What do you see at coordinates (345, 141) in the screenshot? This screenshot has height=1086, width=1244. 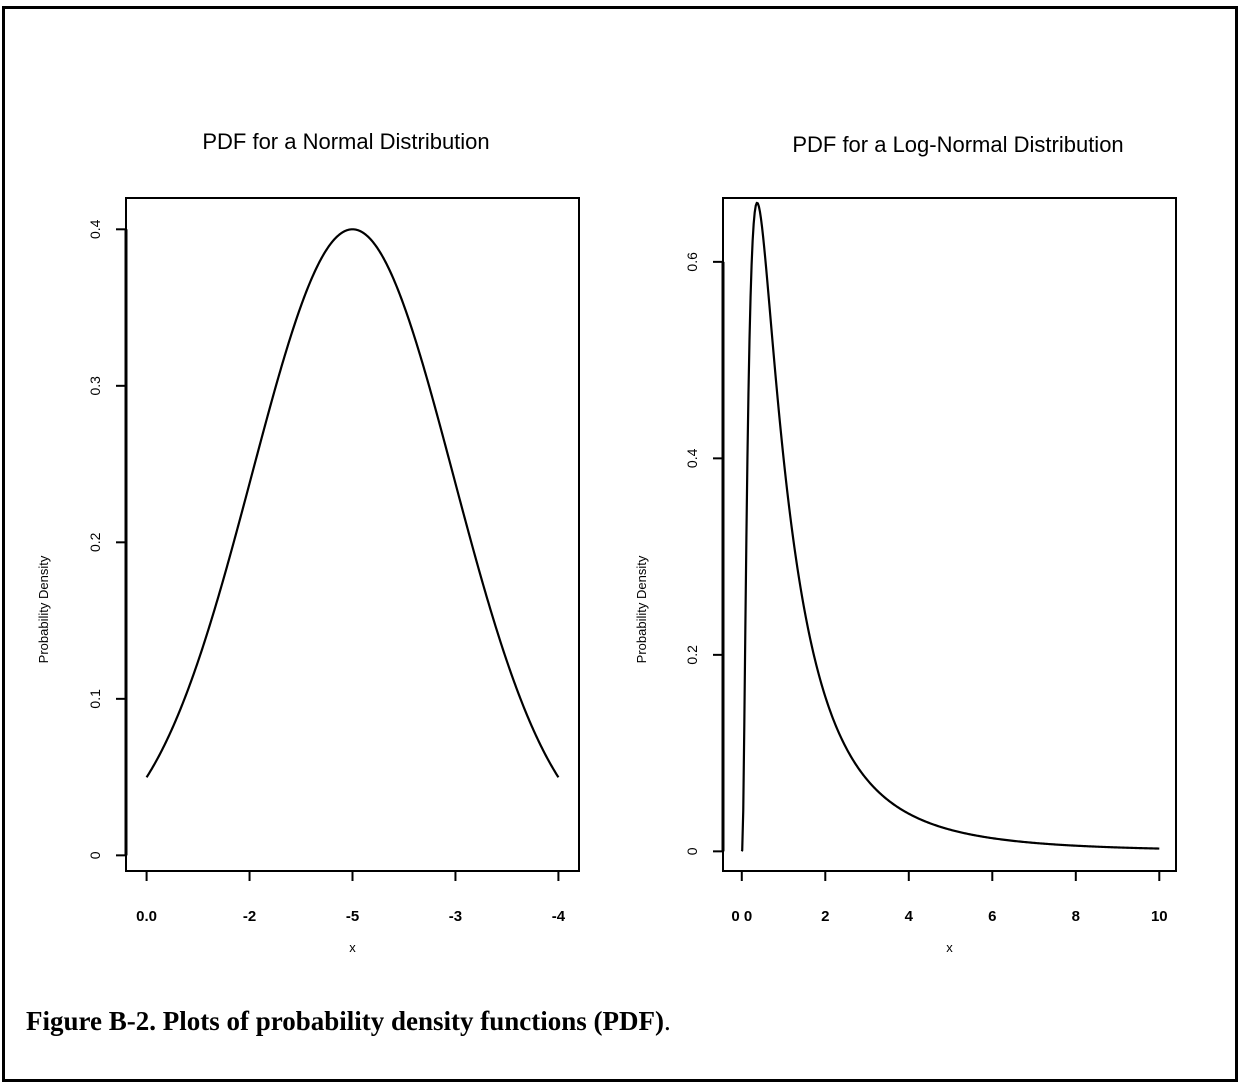 I see `normal-chart-title: PDF for a Normal Distribution` at bounding box center [345, 141].